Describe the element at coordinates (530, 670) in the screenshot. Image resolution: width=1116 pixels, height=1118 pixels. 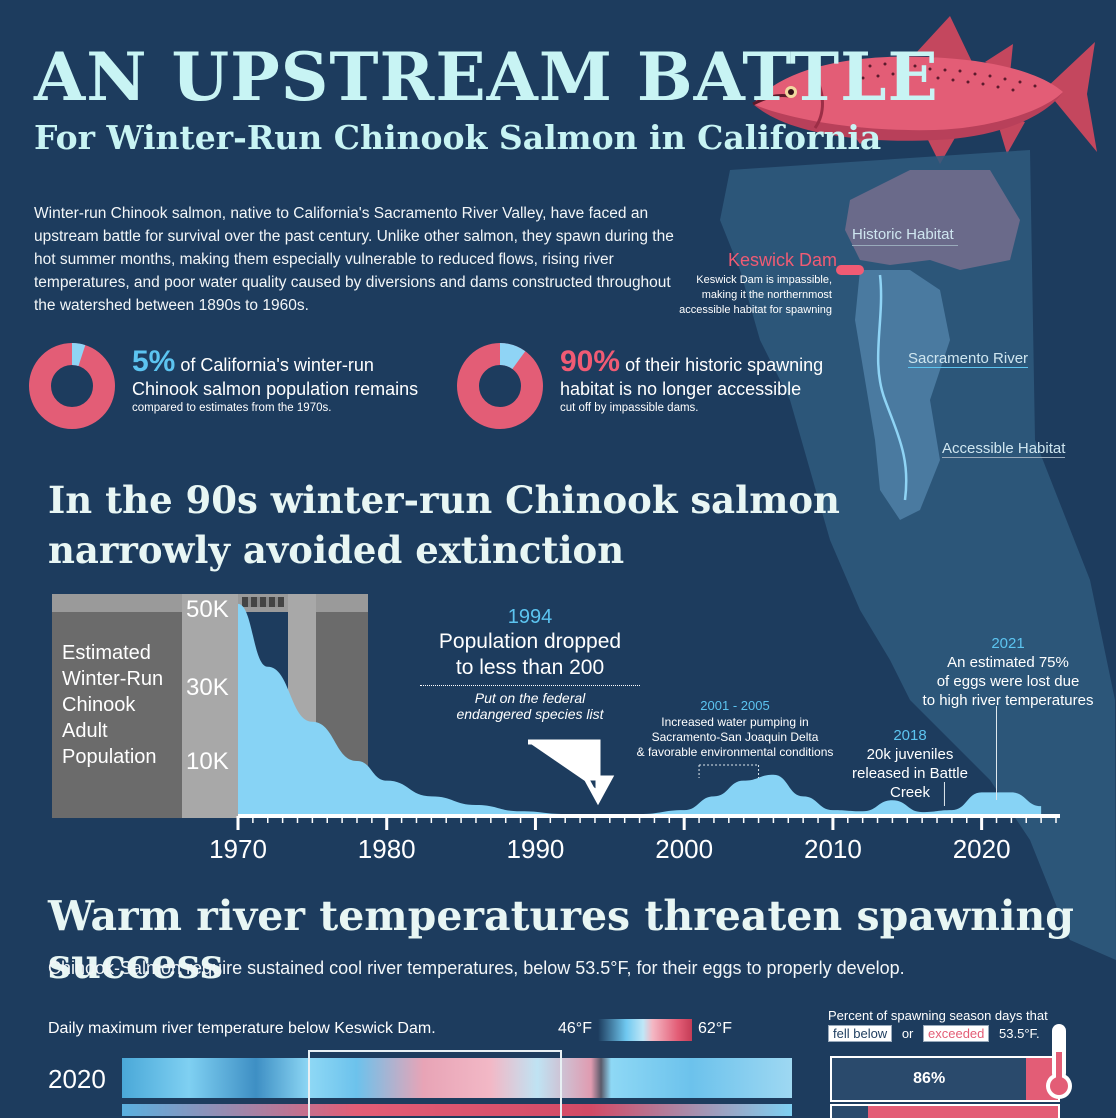
I see `annotation-title: to less than 200` at that location.